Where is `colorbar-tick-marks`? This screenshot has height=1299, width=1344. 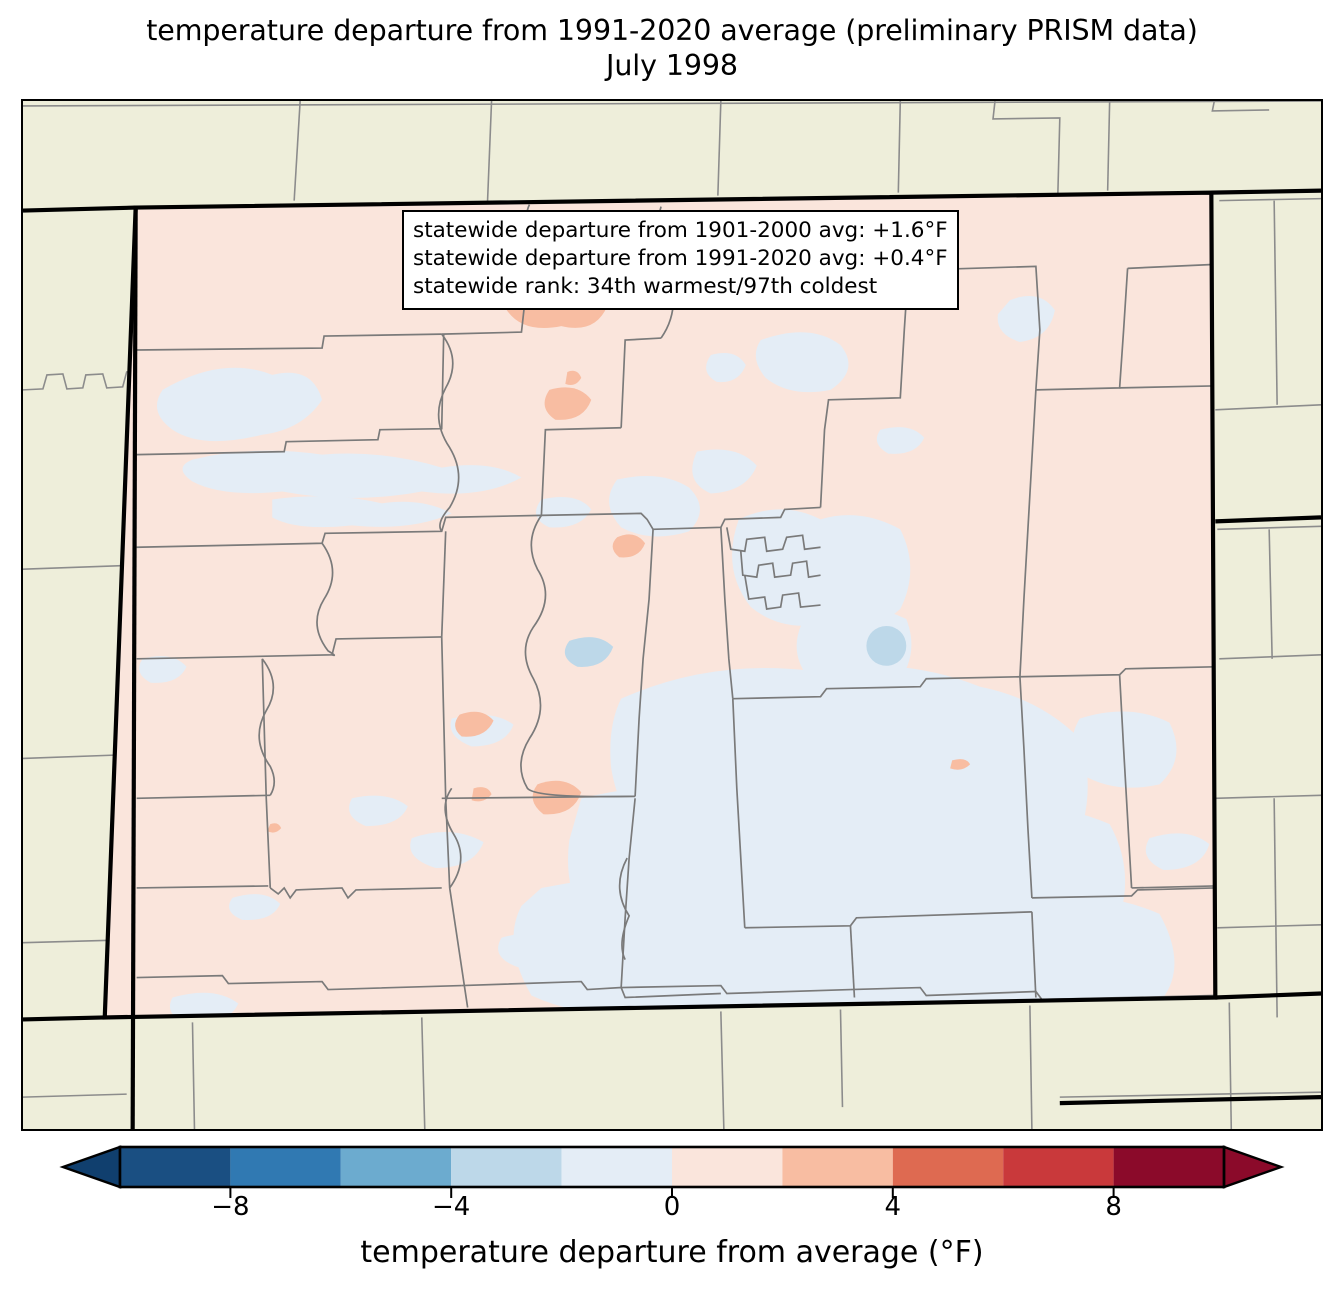
colorbar-tick-marks is located at coordinates (672, 1192).